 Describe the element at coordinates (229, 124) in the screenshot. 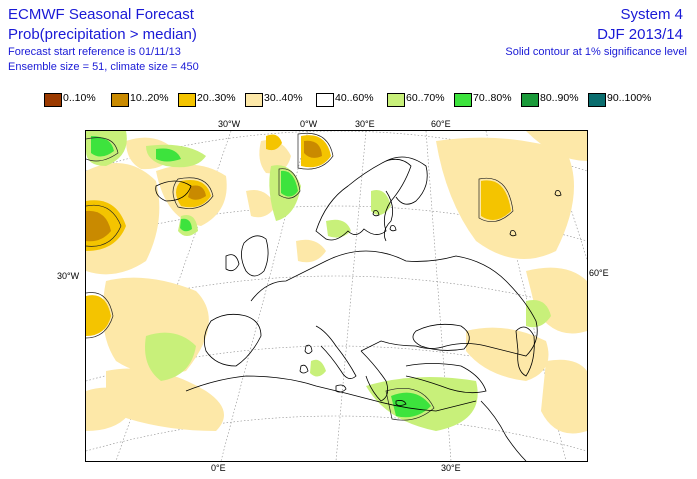

I see `lon-label-top-30w: 30°W` at that location.